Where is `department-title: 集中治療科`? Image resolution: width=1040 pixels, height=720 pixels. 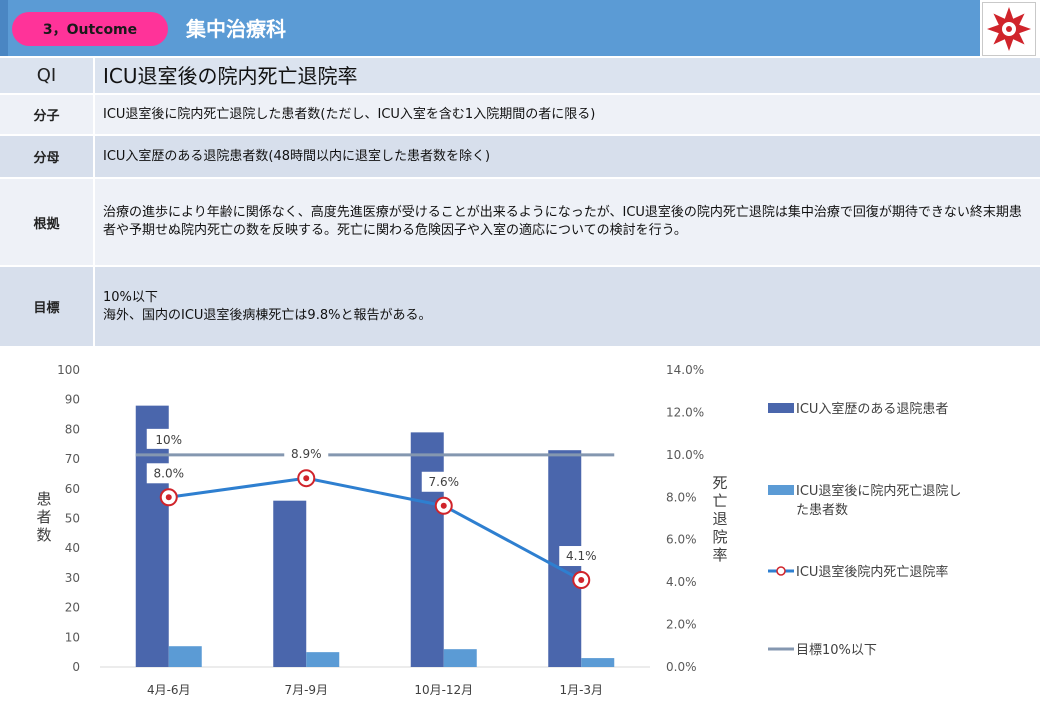 department-title: 集中治療科 is located at coordinates (236, 29).